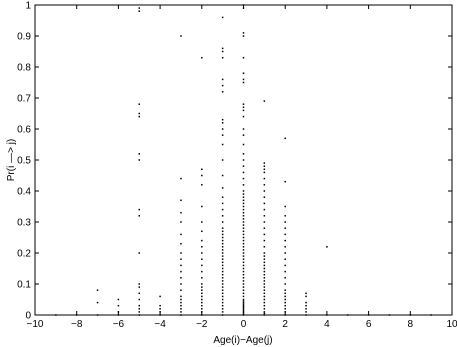 The width and height of the screenshot is (457, 347). What do you see at coordinates (24, 254) in the screenshot?
I see `y-tick-label: 0.2` at bounding box center [24, 254].